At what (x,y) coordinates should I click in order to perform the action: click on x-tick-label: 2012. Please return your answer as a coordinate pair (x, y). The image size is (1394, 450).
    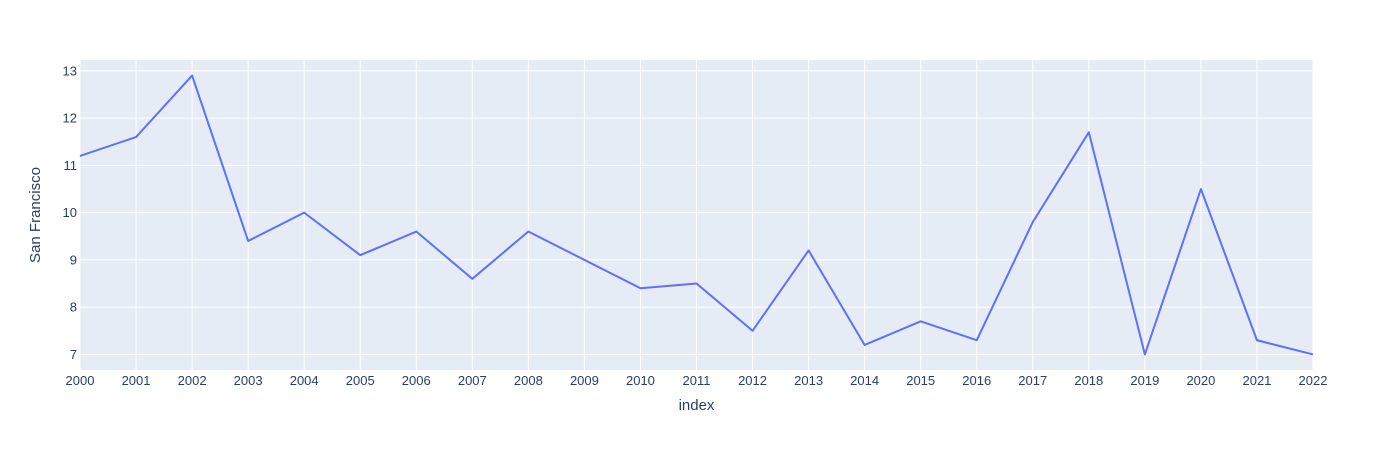
    Looking at the image, I should click on (752, 380).